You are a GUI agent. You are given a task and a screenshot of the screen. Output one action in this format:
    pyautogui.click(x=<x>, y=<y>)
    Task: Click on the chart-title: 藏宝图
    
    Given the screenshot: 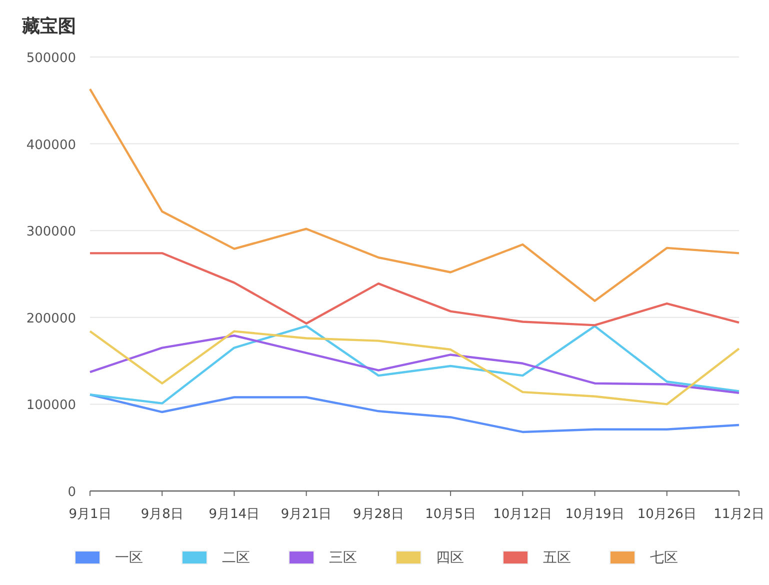 What is the action you would take?
    pyautogui.click(x=48, y=26)
    